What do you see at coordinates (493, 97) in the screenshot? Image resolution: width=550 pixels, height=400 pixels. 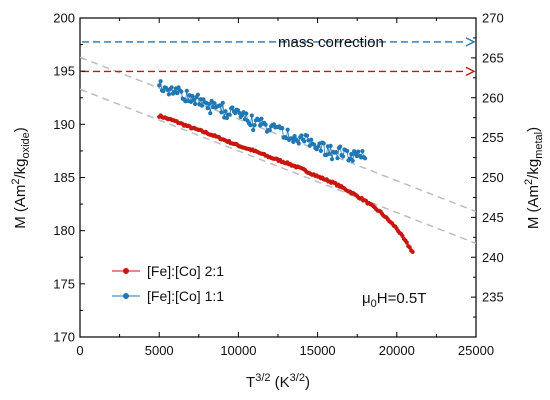 I see `y-right-tick-label: 260` at bounding box center [493, 97].